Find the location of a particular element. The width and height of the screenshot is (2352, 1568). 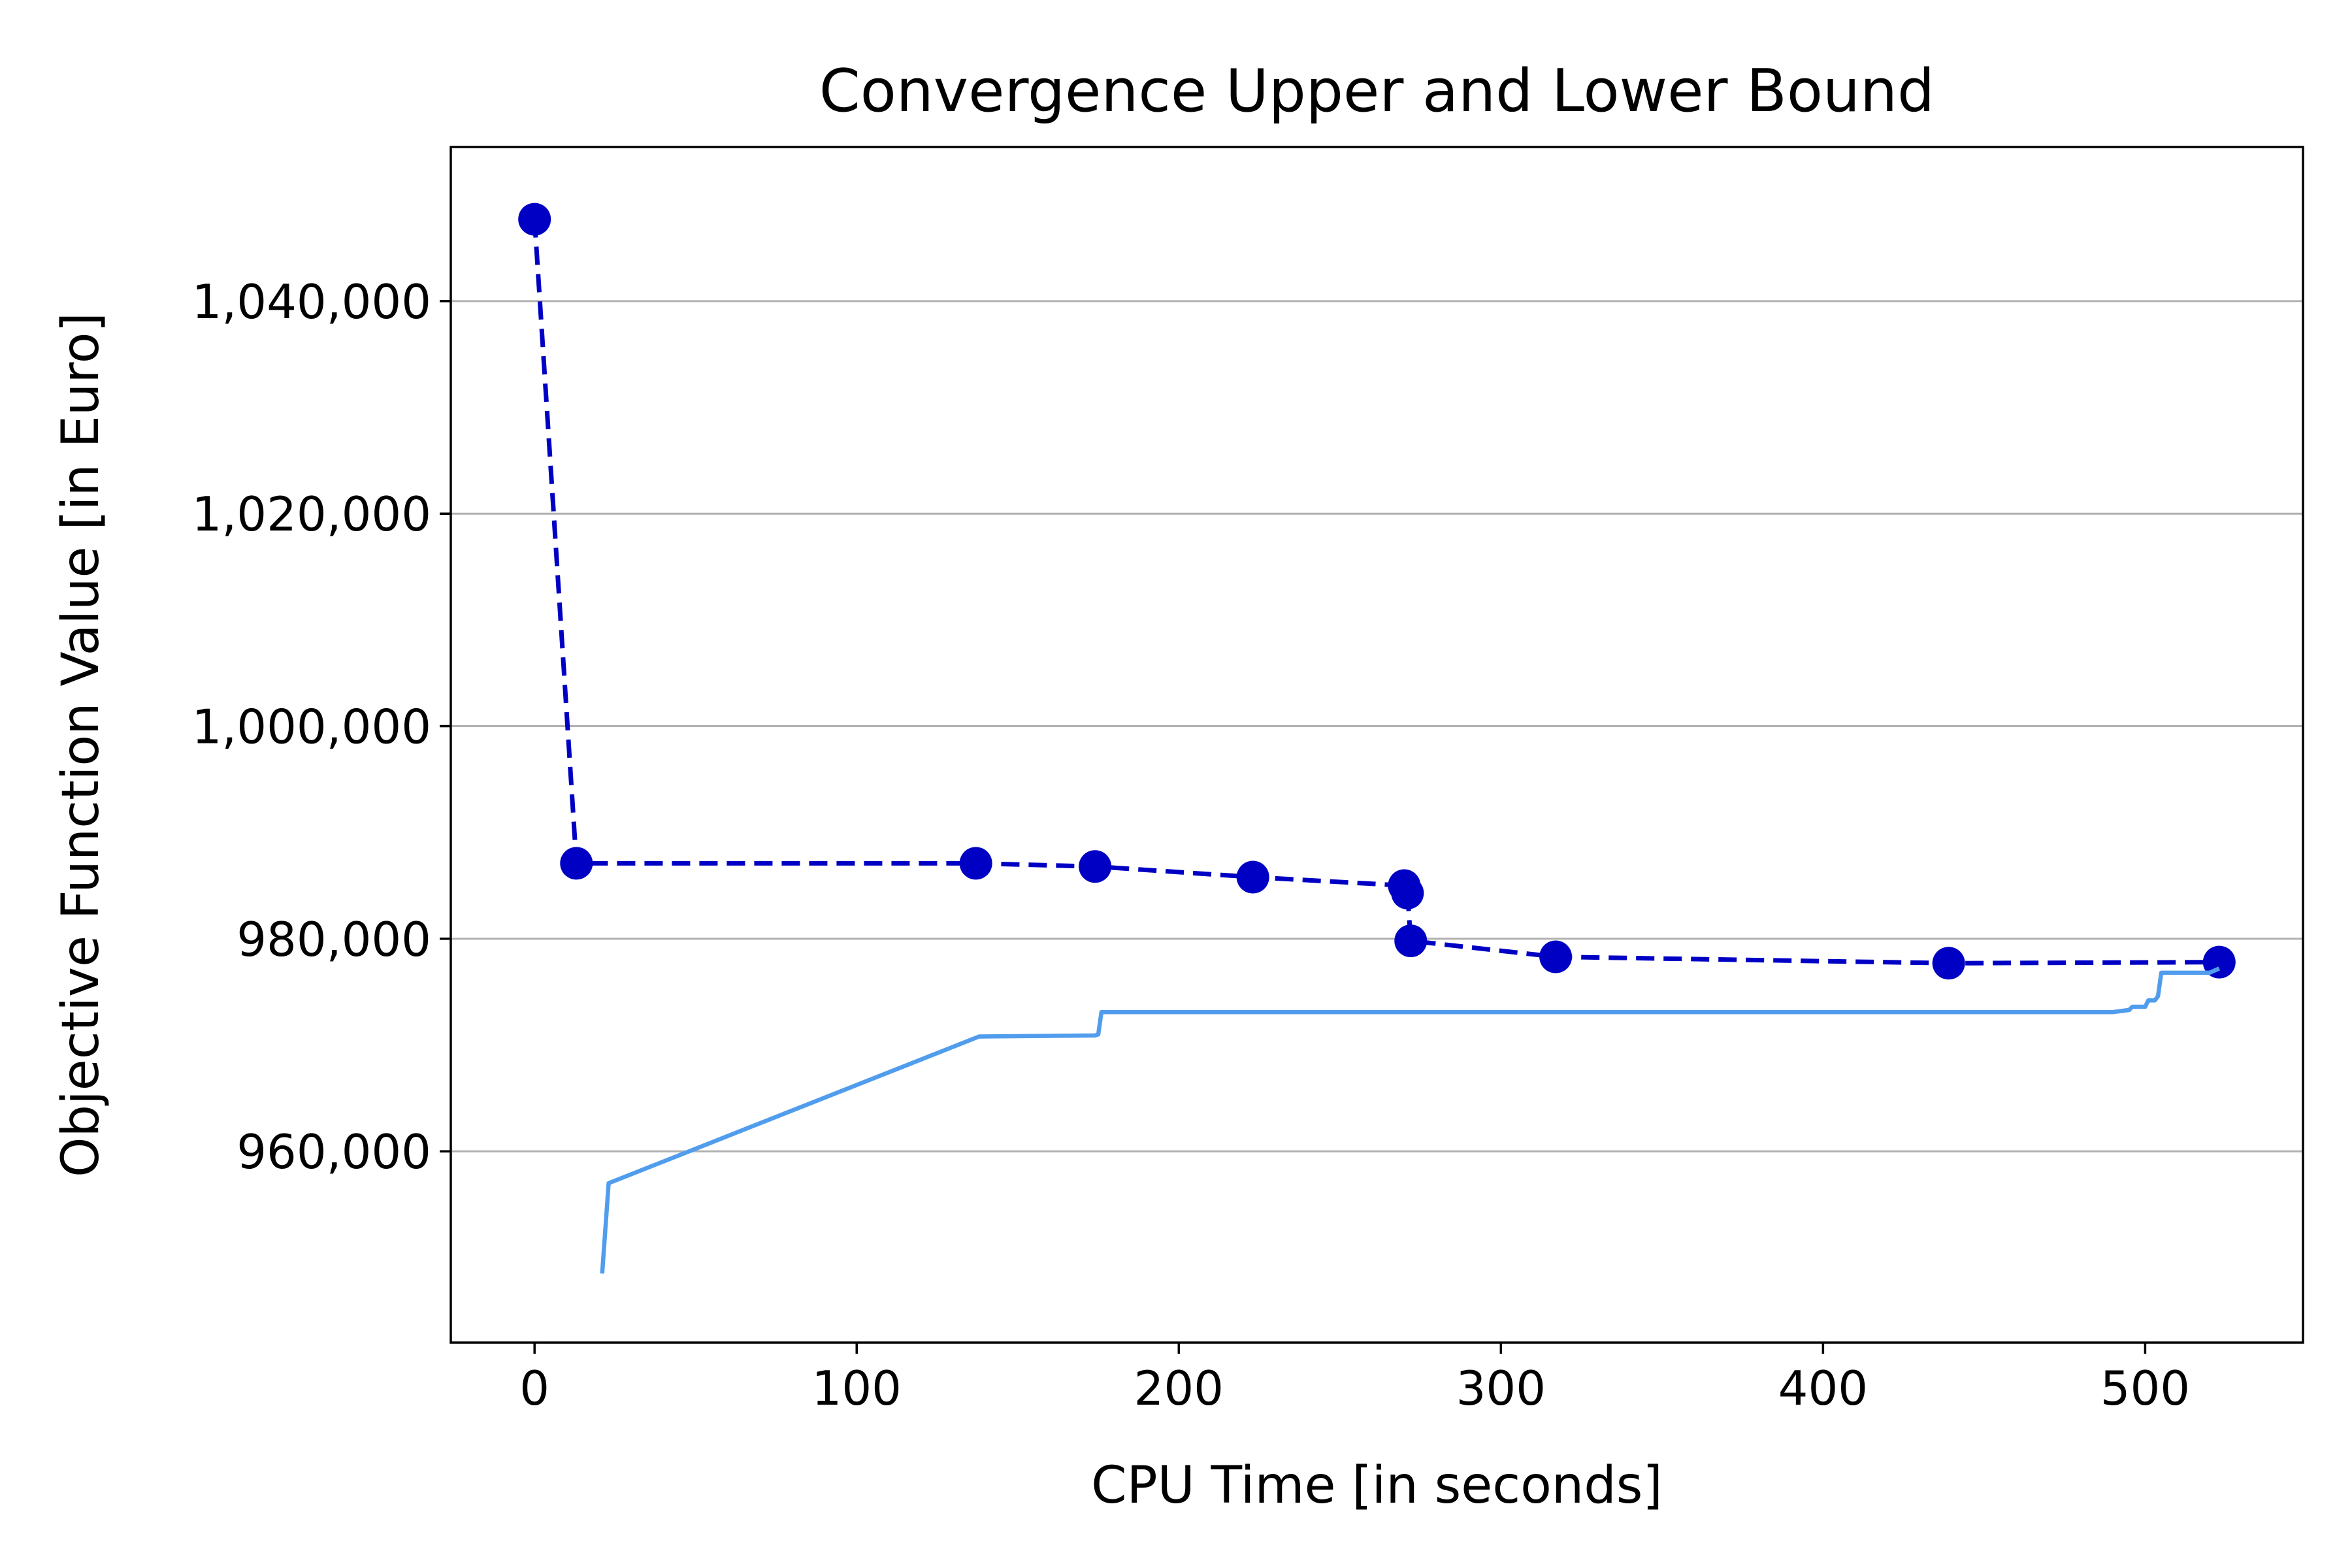

lower-bound-line is located at coordinates (1410, 1120).